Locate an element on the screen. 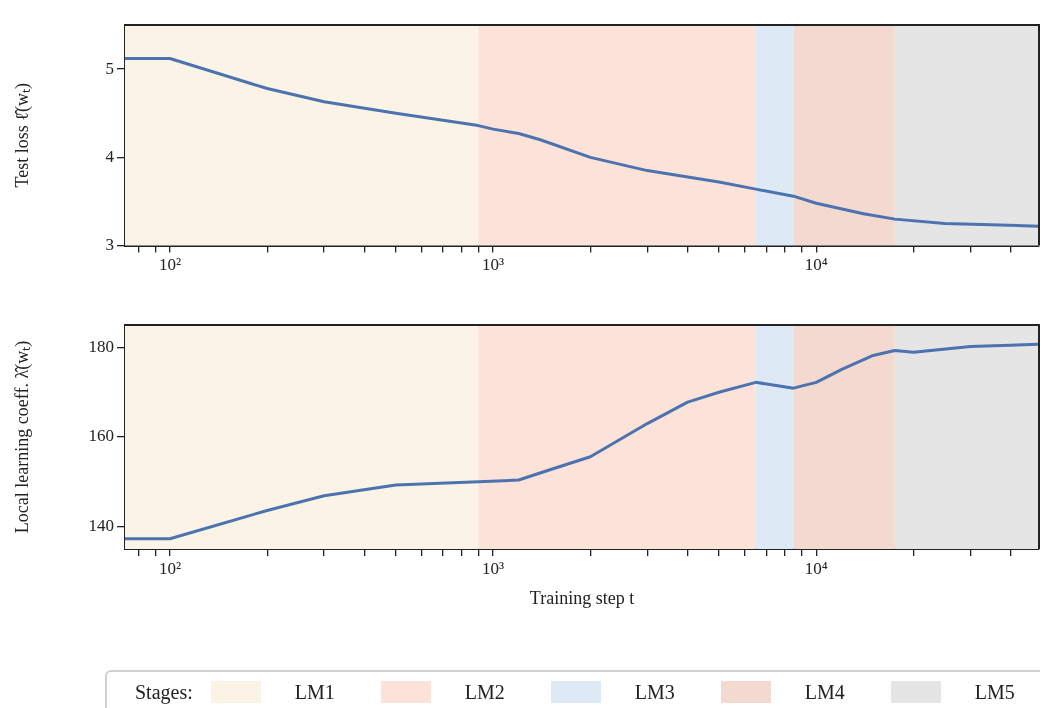  legend-title: Stages: is located at coordinates (164, 692).